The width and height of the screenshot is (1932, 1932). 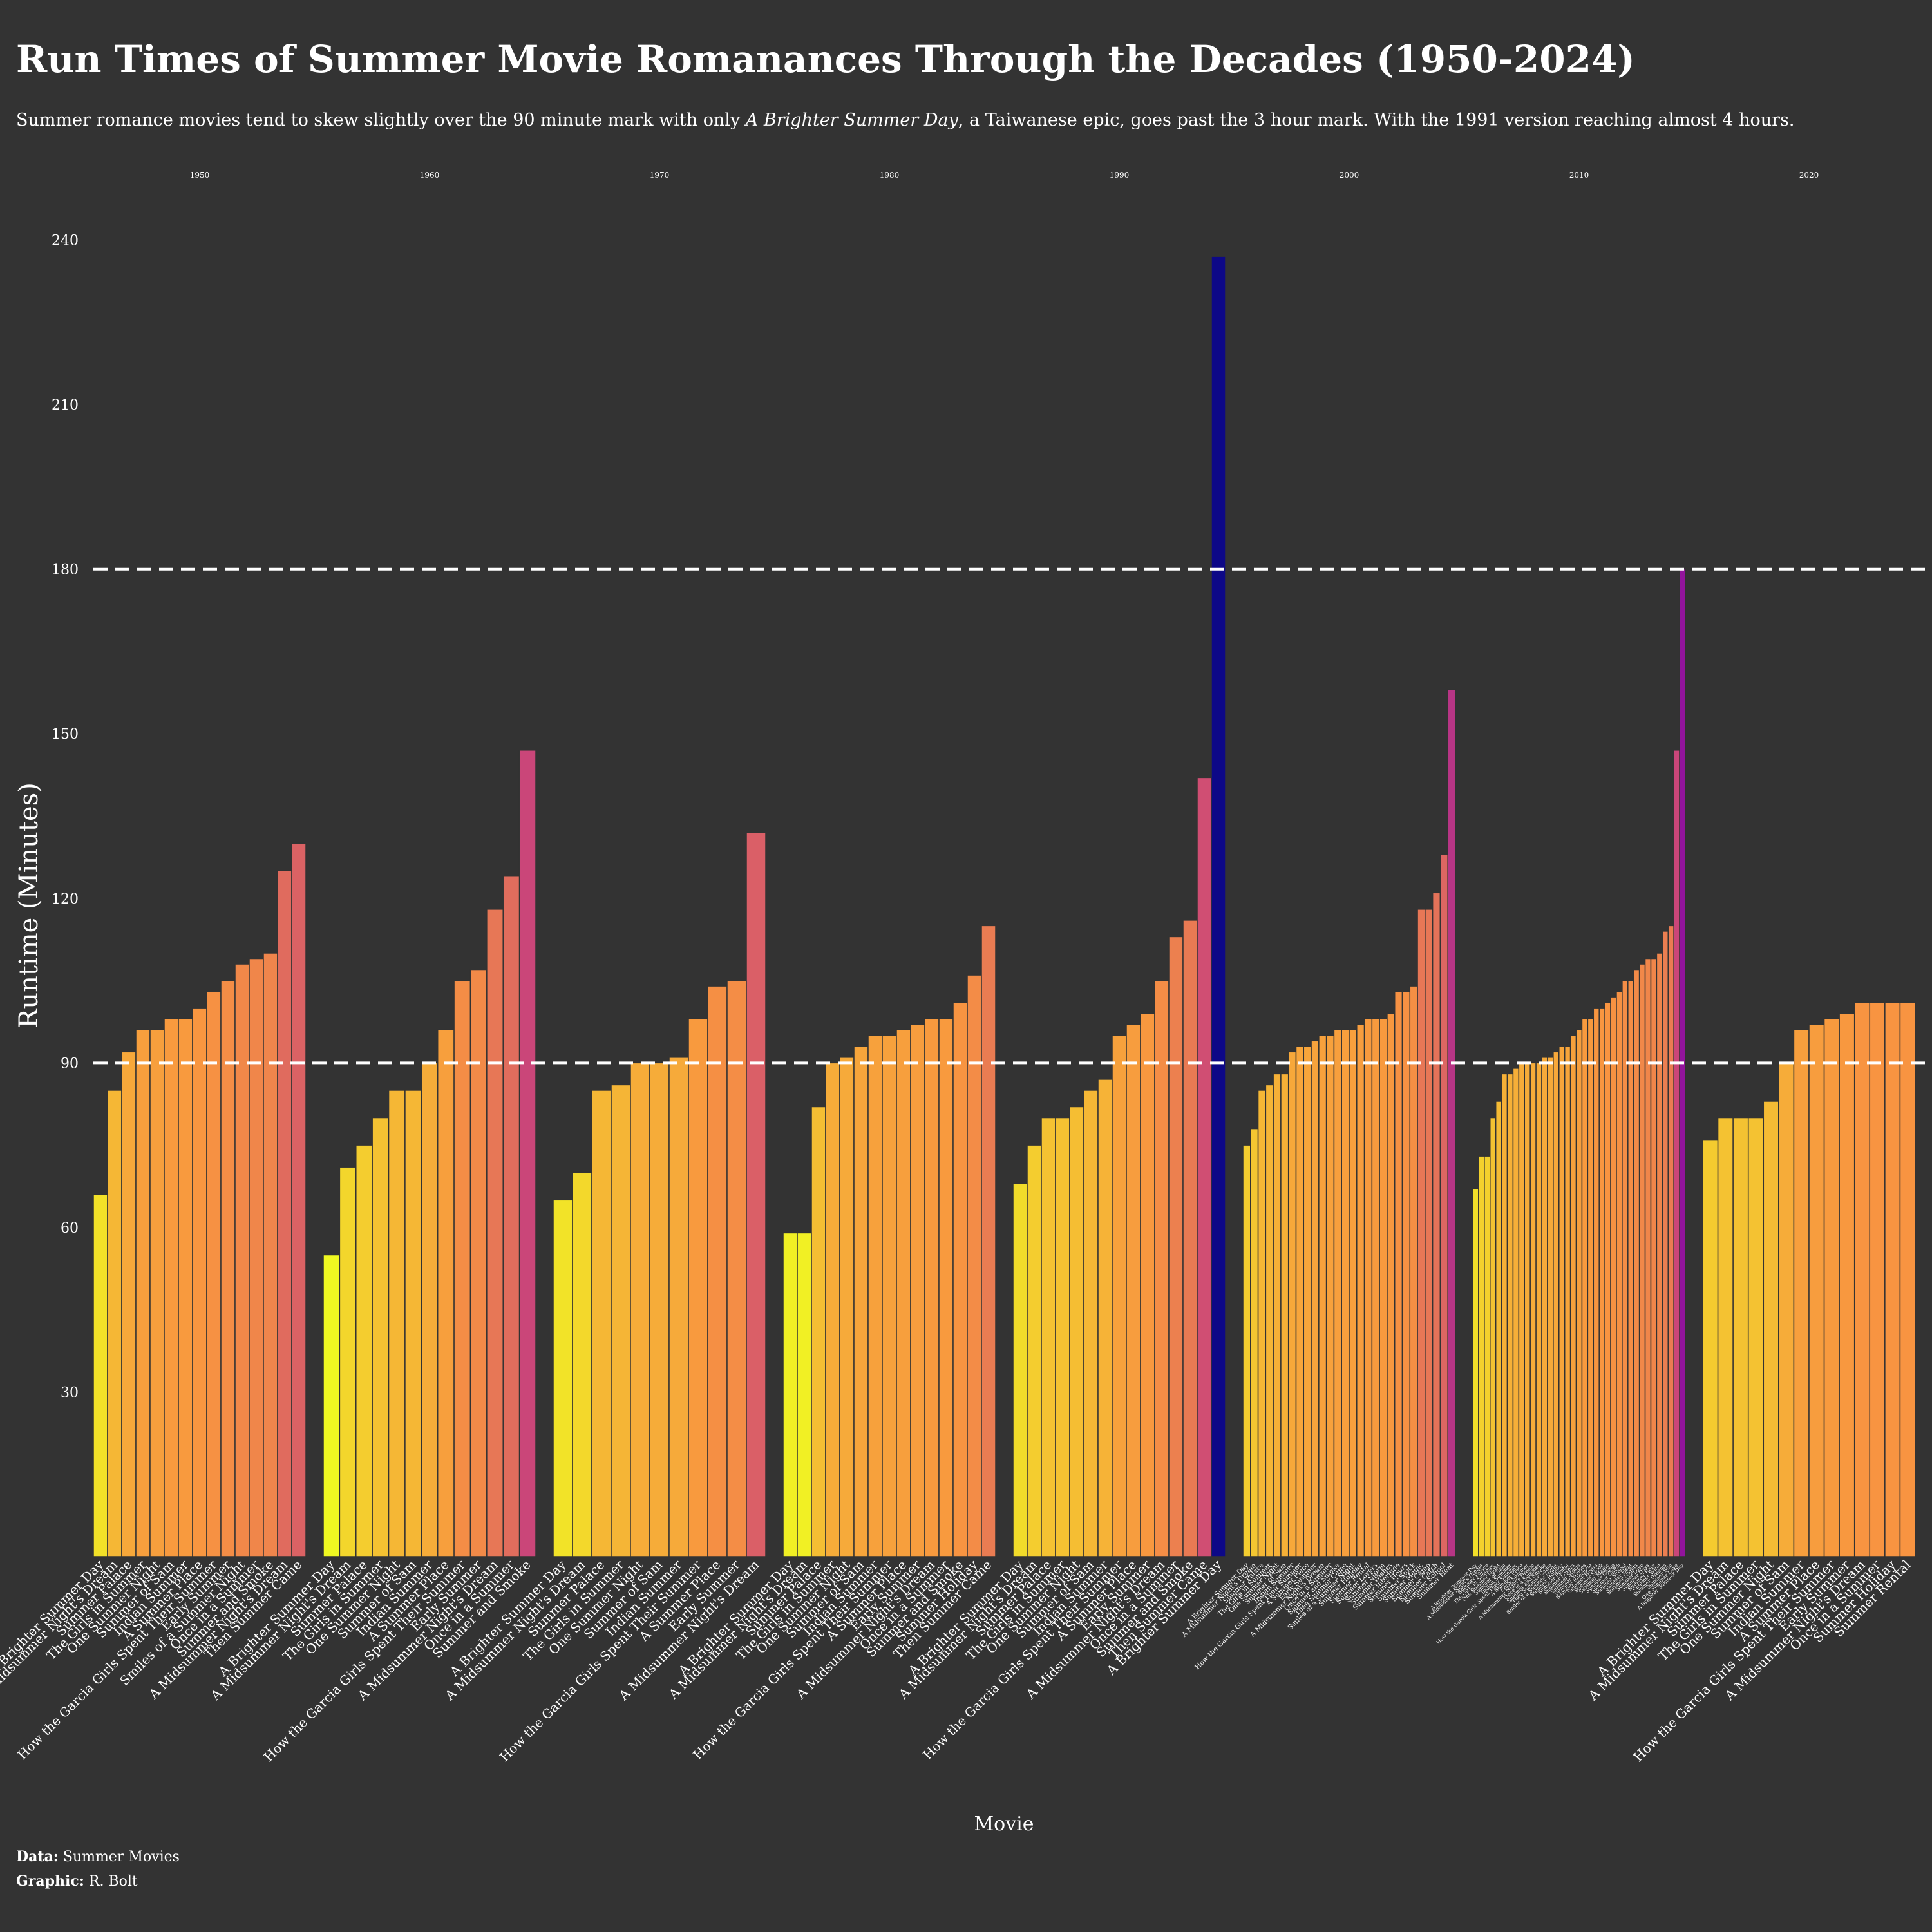 I want to click on y-tick-label: 210, so click(x=65, y=405).